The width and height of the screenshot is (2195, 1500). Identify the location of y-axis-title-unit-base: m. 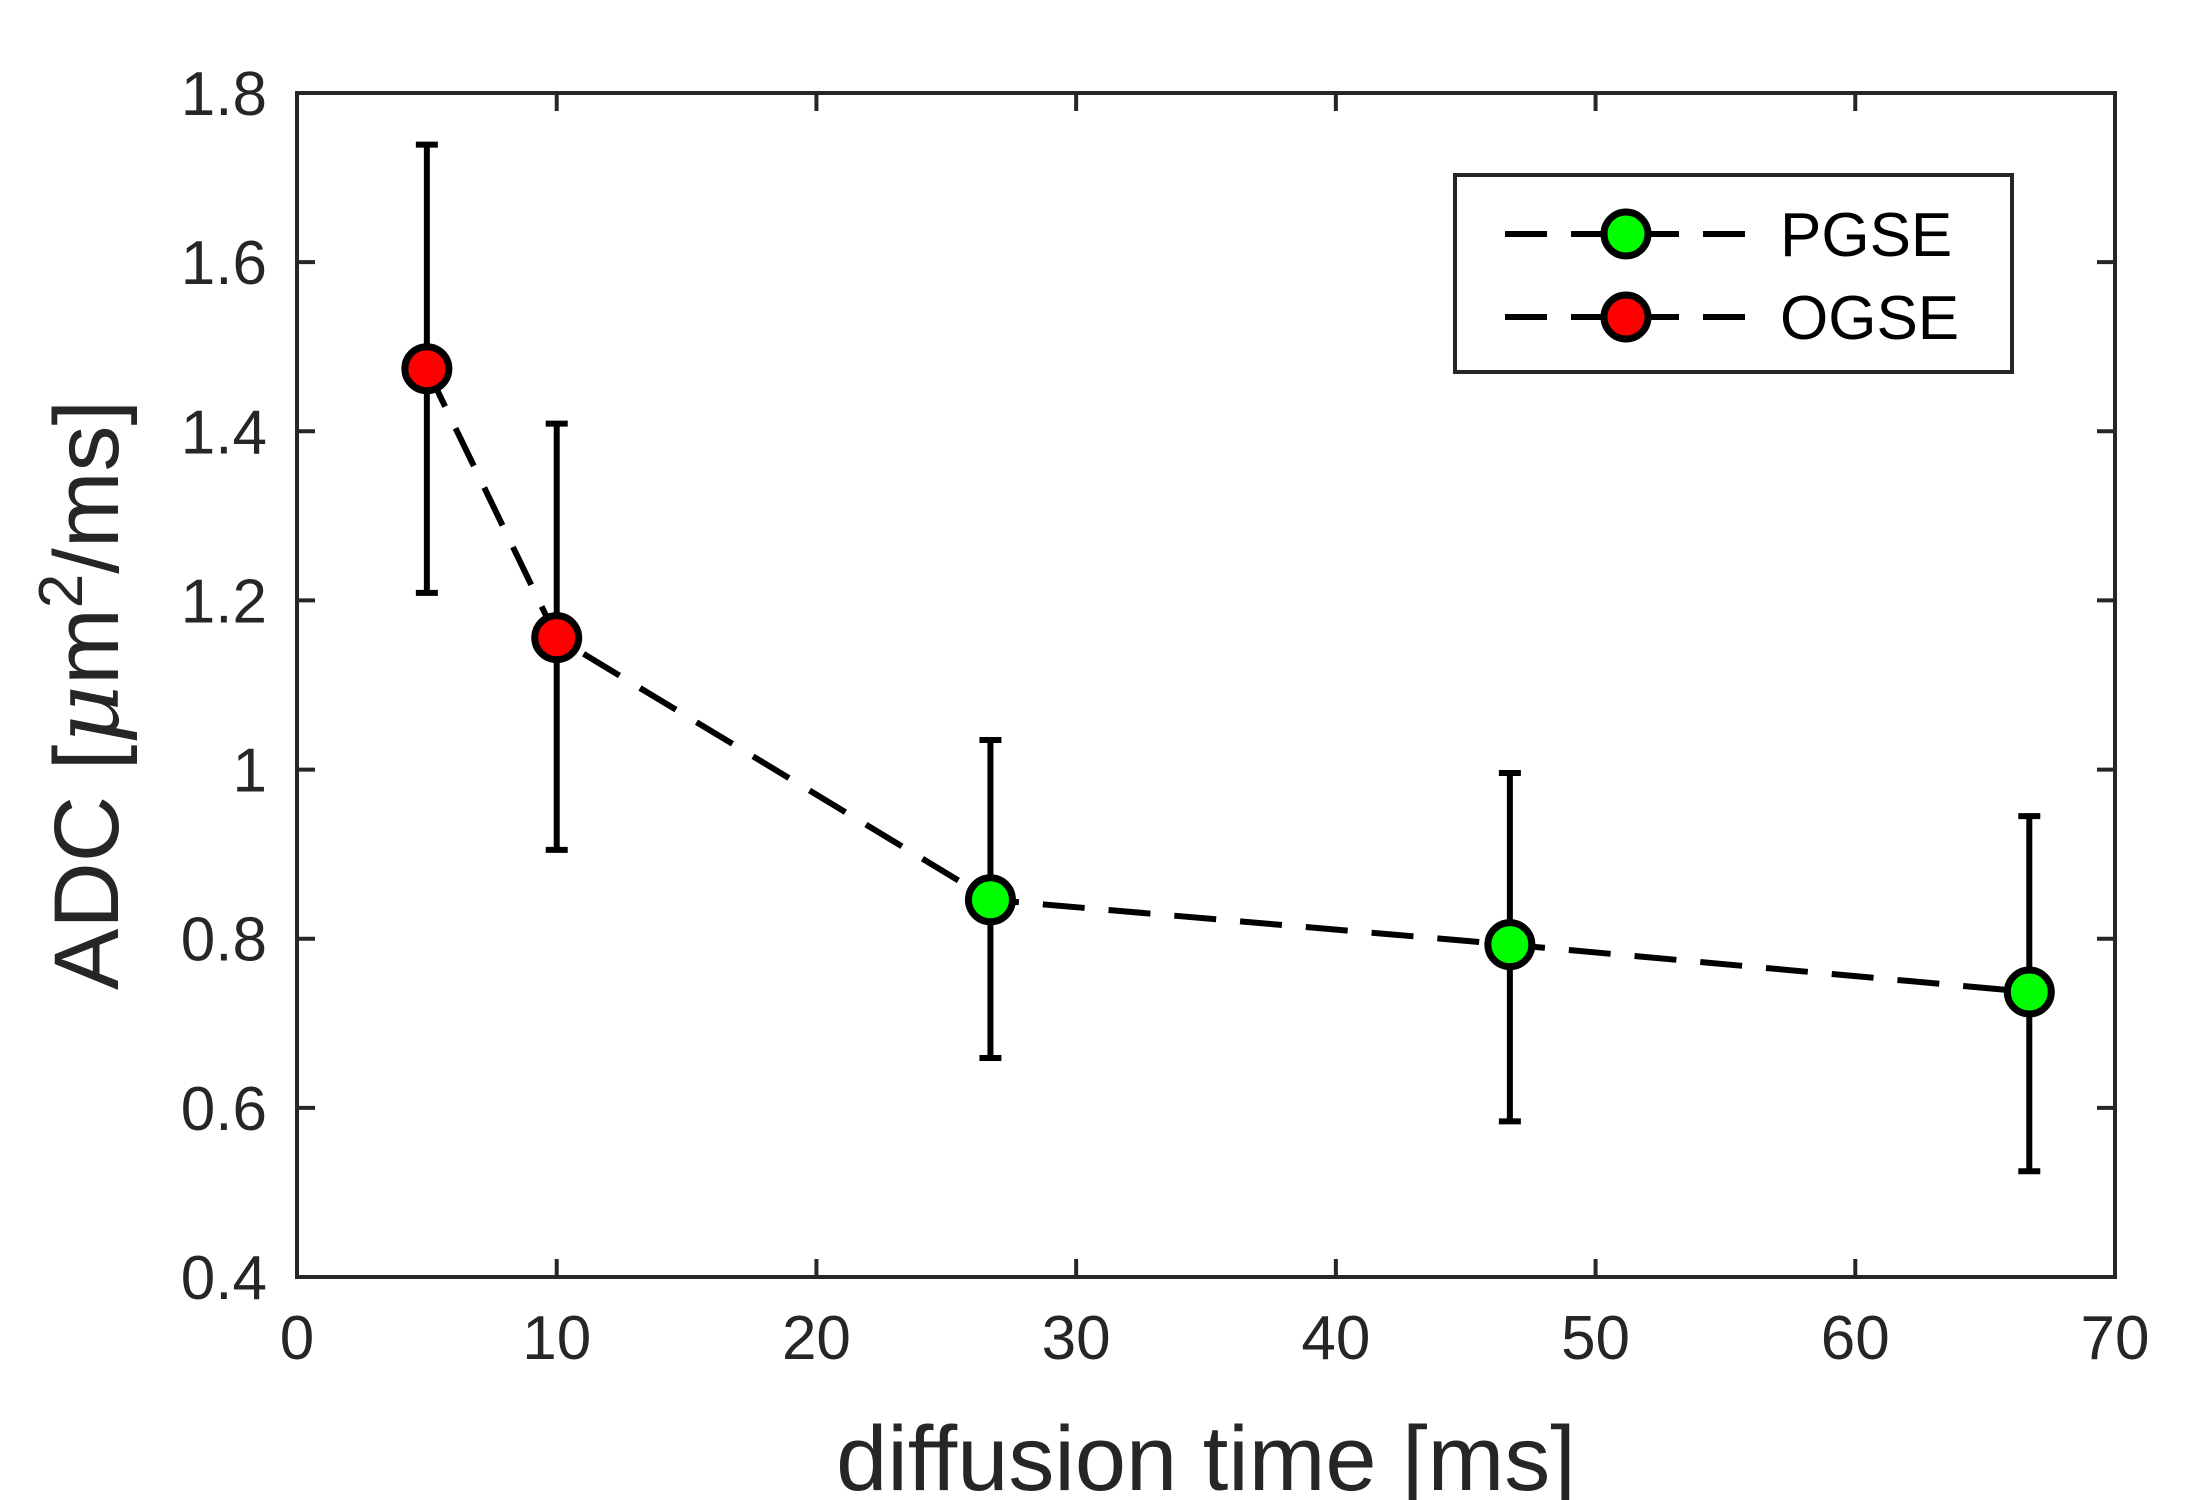
(87, 646).